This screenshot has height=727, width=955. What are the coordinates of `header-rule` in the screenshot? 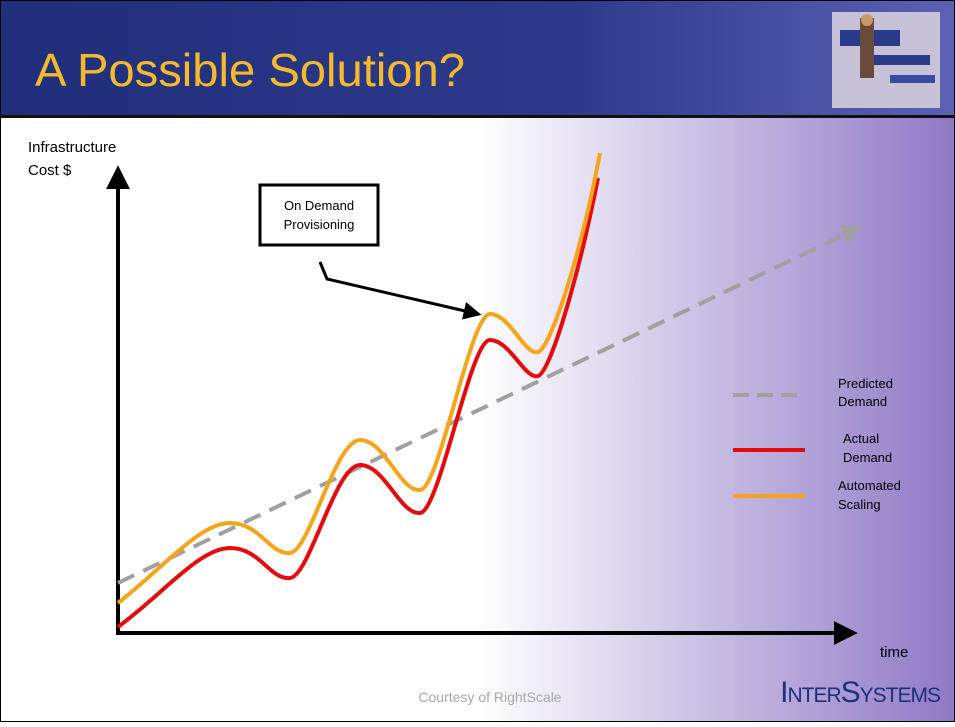 It's located at (477, 116).